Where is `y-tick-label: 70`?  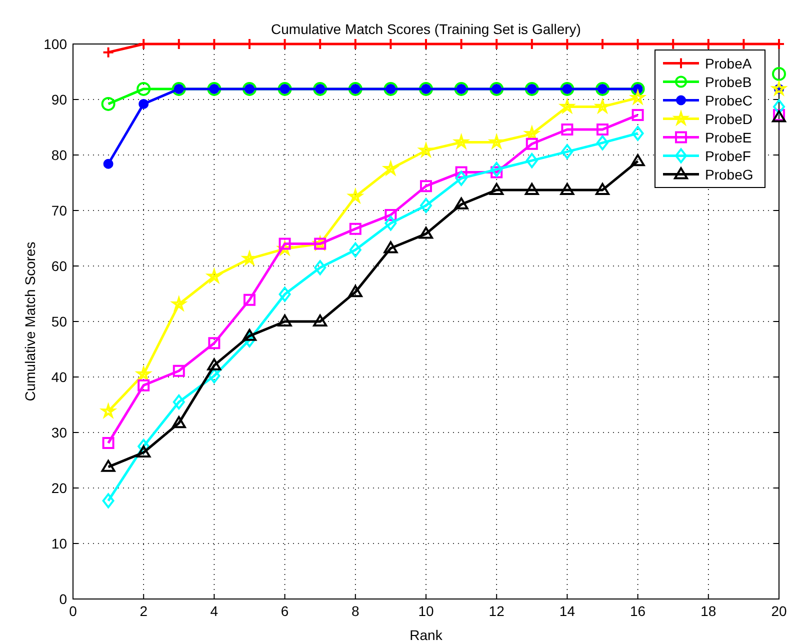 y-tick-label: 70 is located at coordinates (59, 210).